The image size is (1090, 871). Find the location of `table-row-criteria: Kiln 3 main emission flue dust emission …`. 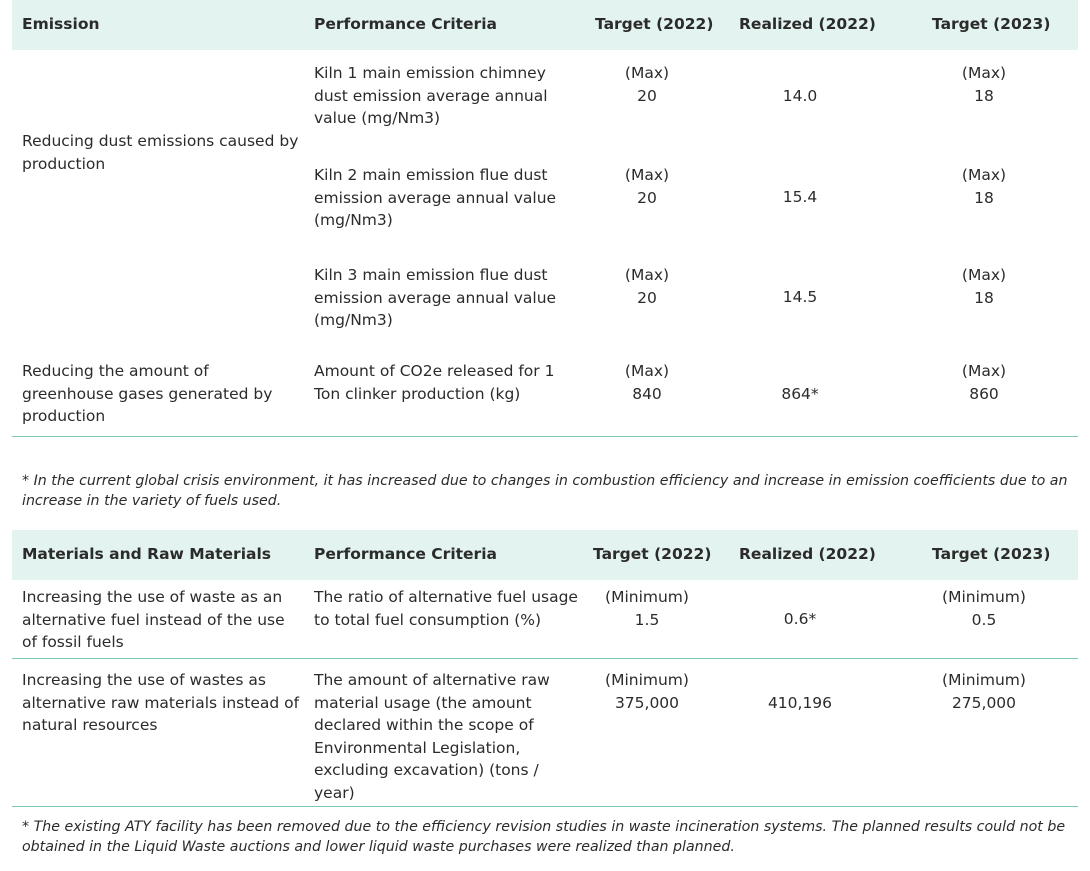

table-row-criteria: Kiln 3 main emission flue dust emission … is located at coordinates (435, 298).